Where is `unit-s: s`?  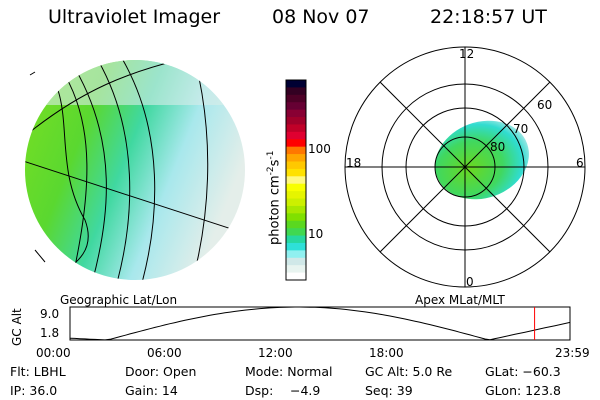 unit-s: s is located at coordinates (275, 163).